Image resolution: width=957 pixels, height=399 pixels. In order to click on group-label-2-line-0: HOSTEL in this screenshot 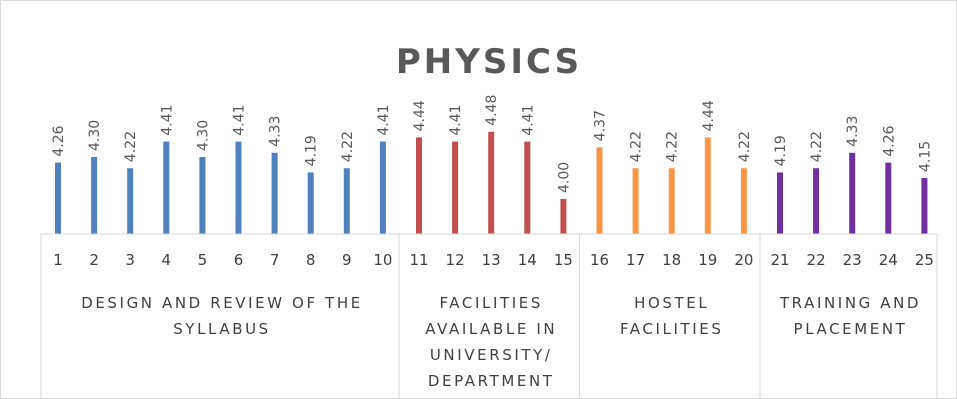, I will do `click(671, 303)`.